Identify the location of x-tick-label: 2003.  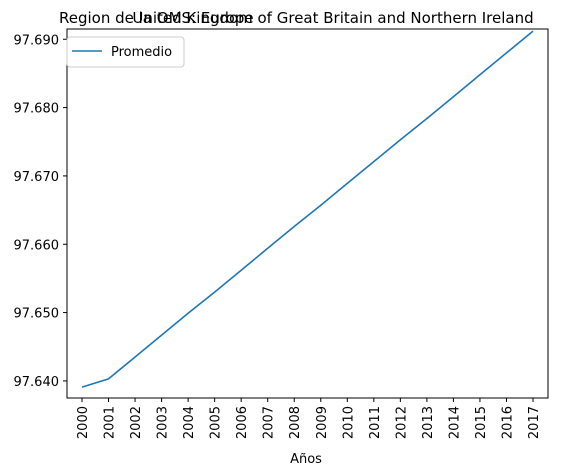
(163, 422).